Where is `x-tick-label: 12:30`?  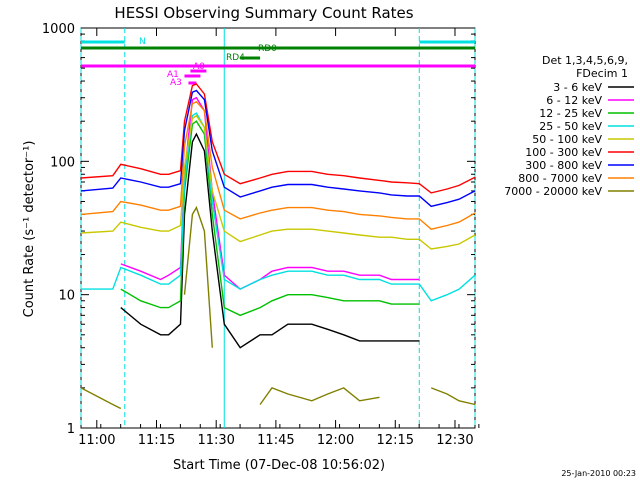
x-tick-label: 12:30 is located at coordinates (454, 440).